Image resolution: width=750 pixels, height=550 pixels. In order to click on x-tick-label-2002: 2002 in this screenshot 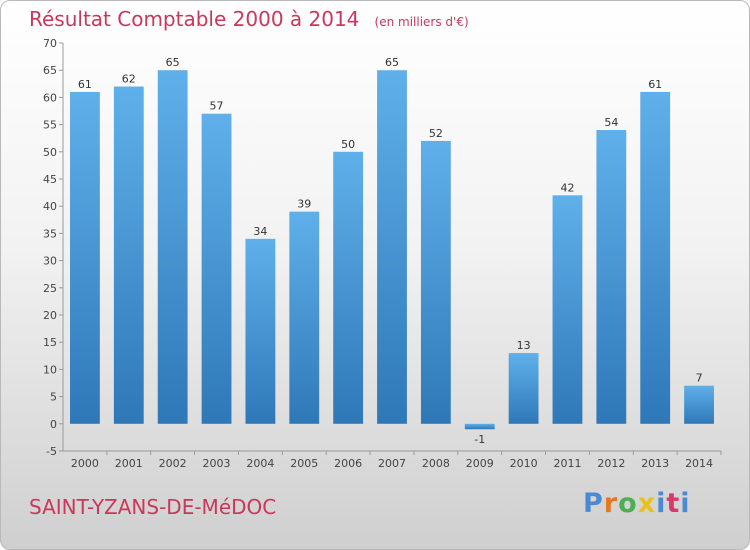, I will do `click(173, 463)`.